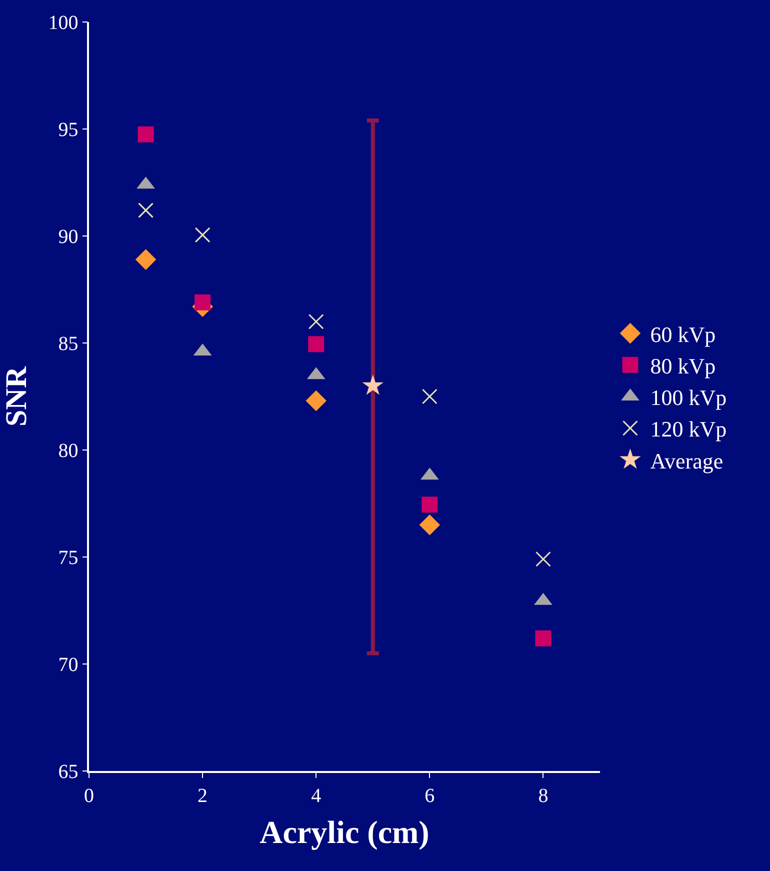  What do you see at coordinates (683, 365) in the screenshot?
I see `legend-label: 80 kVp` at bounding box center [683, 365].